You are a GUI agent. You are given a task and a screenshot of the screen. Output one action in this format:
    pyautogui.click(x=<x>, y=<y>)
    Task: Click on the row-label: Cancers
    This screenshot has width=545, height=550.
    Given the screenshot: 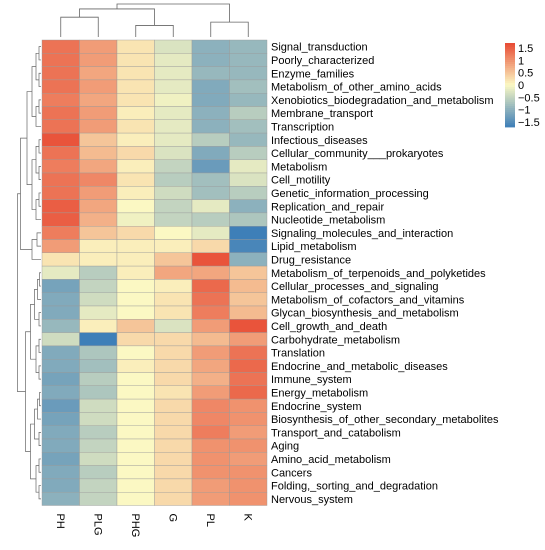 What is the action you would take?
    pyautogui.click(x=291, y=473)
    